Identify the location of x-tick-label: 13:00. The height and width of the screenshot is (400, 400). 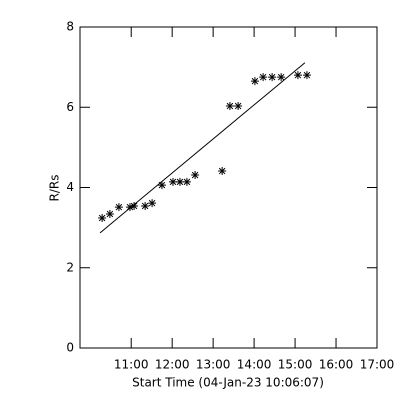
(213, 365).